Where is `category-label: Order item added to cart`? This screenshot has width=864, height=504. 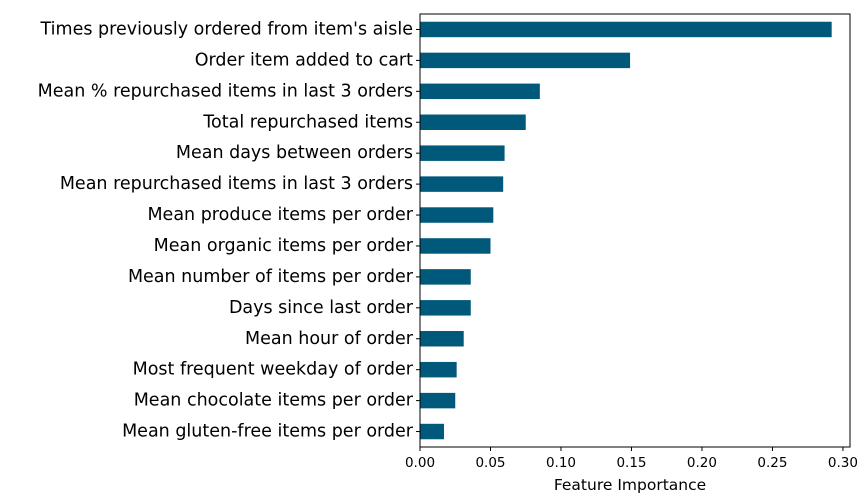
category-label: Order item added to cart is located at coordinates (304, 60).